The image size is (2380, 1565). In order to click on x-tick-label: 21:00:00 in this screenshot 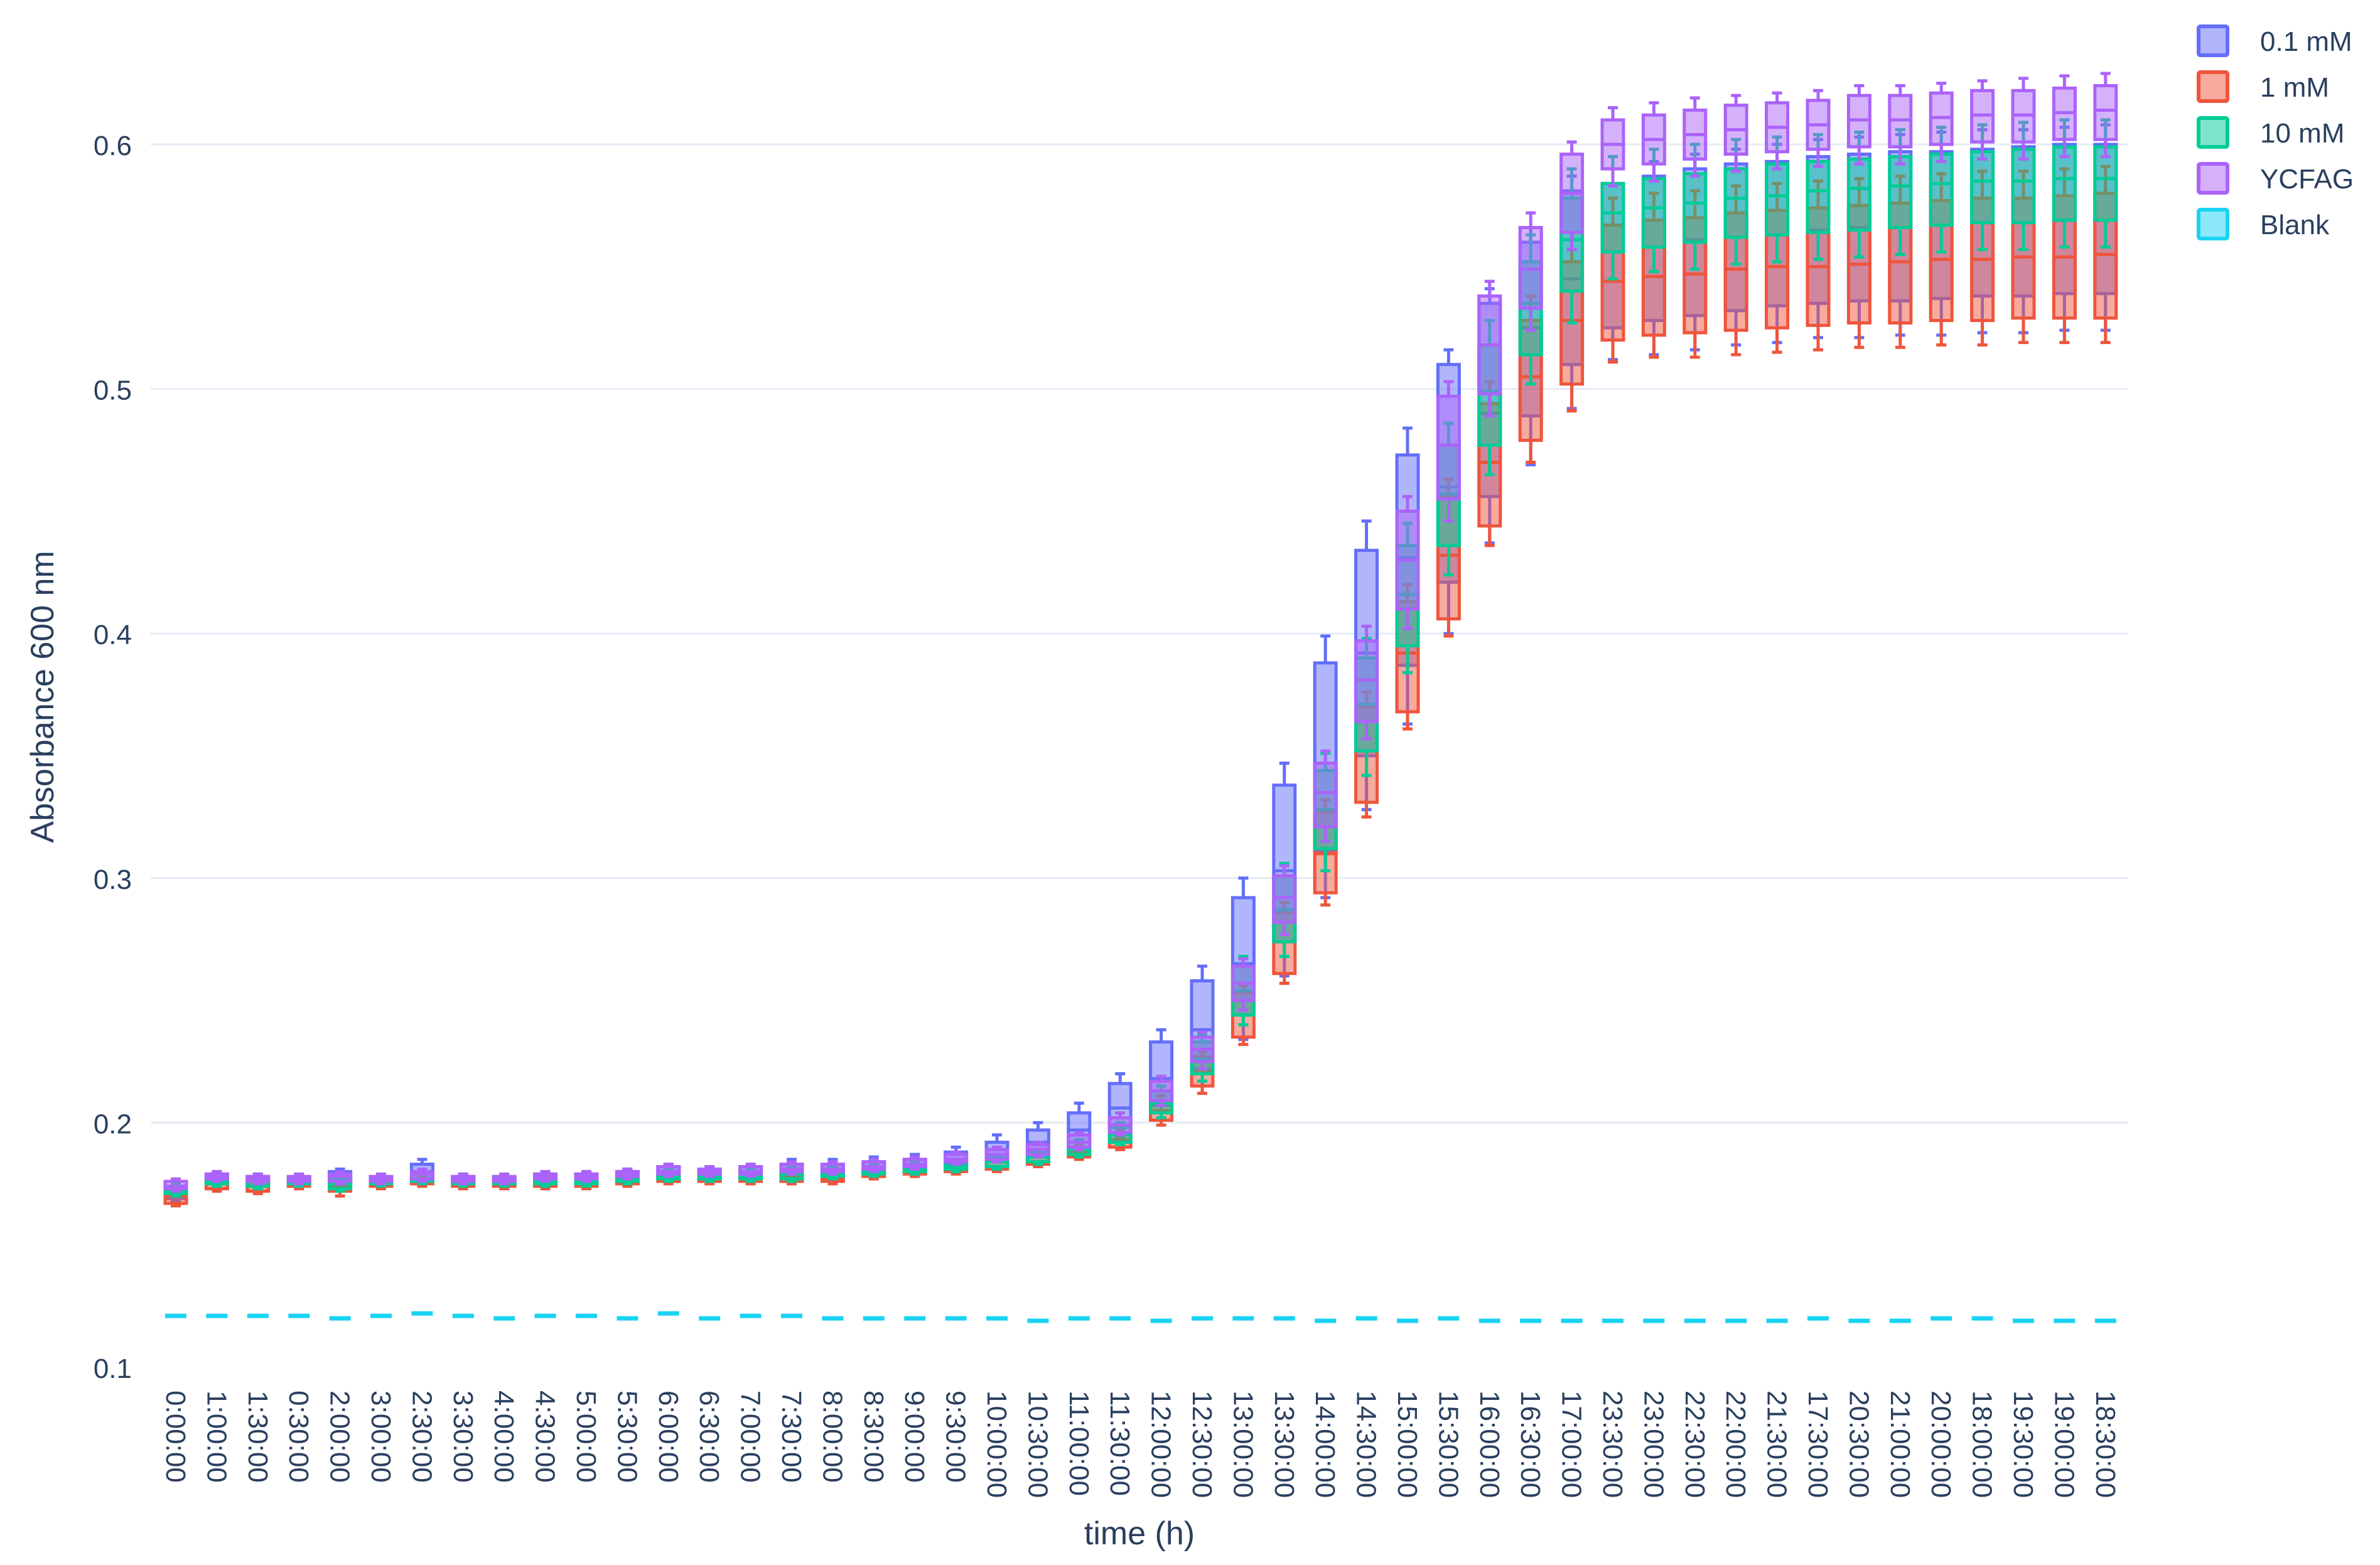, I will do `click(1900, 1444)`.